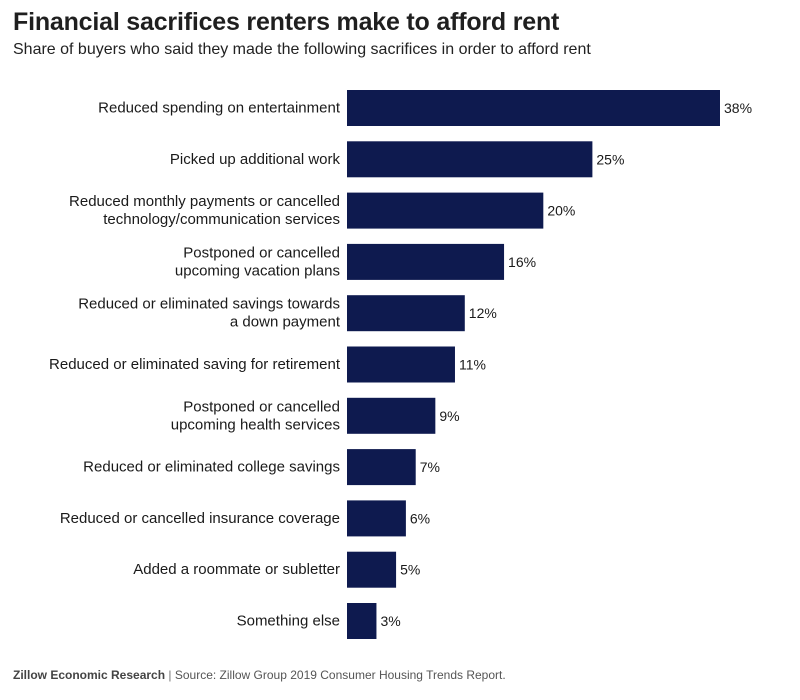 This screenshot has height=700, width=800. I want to click on bar-value-label: 5%, so click(410, 570).